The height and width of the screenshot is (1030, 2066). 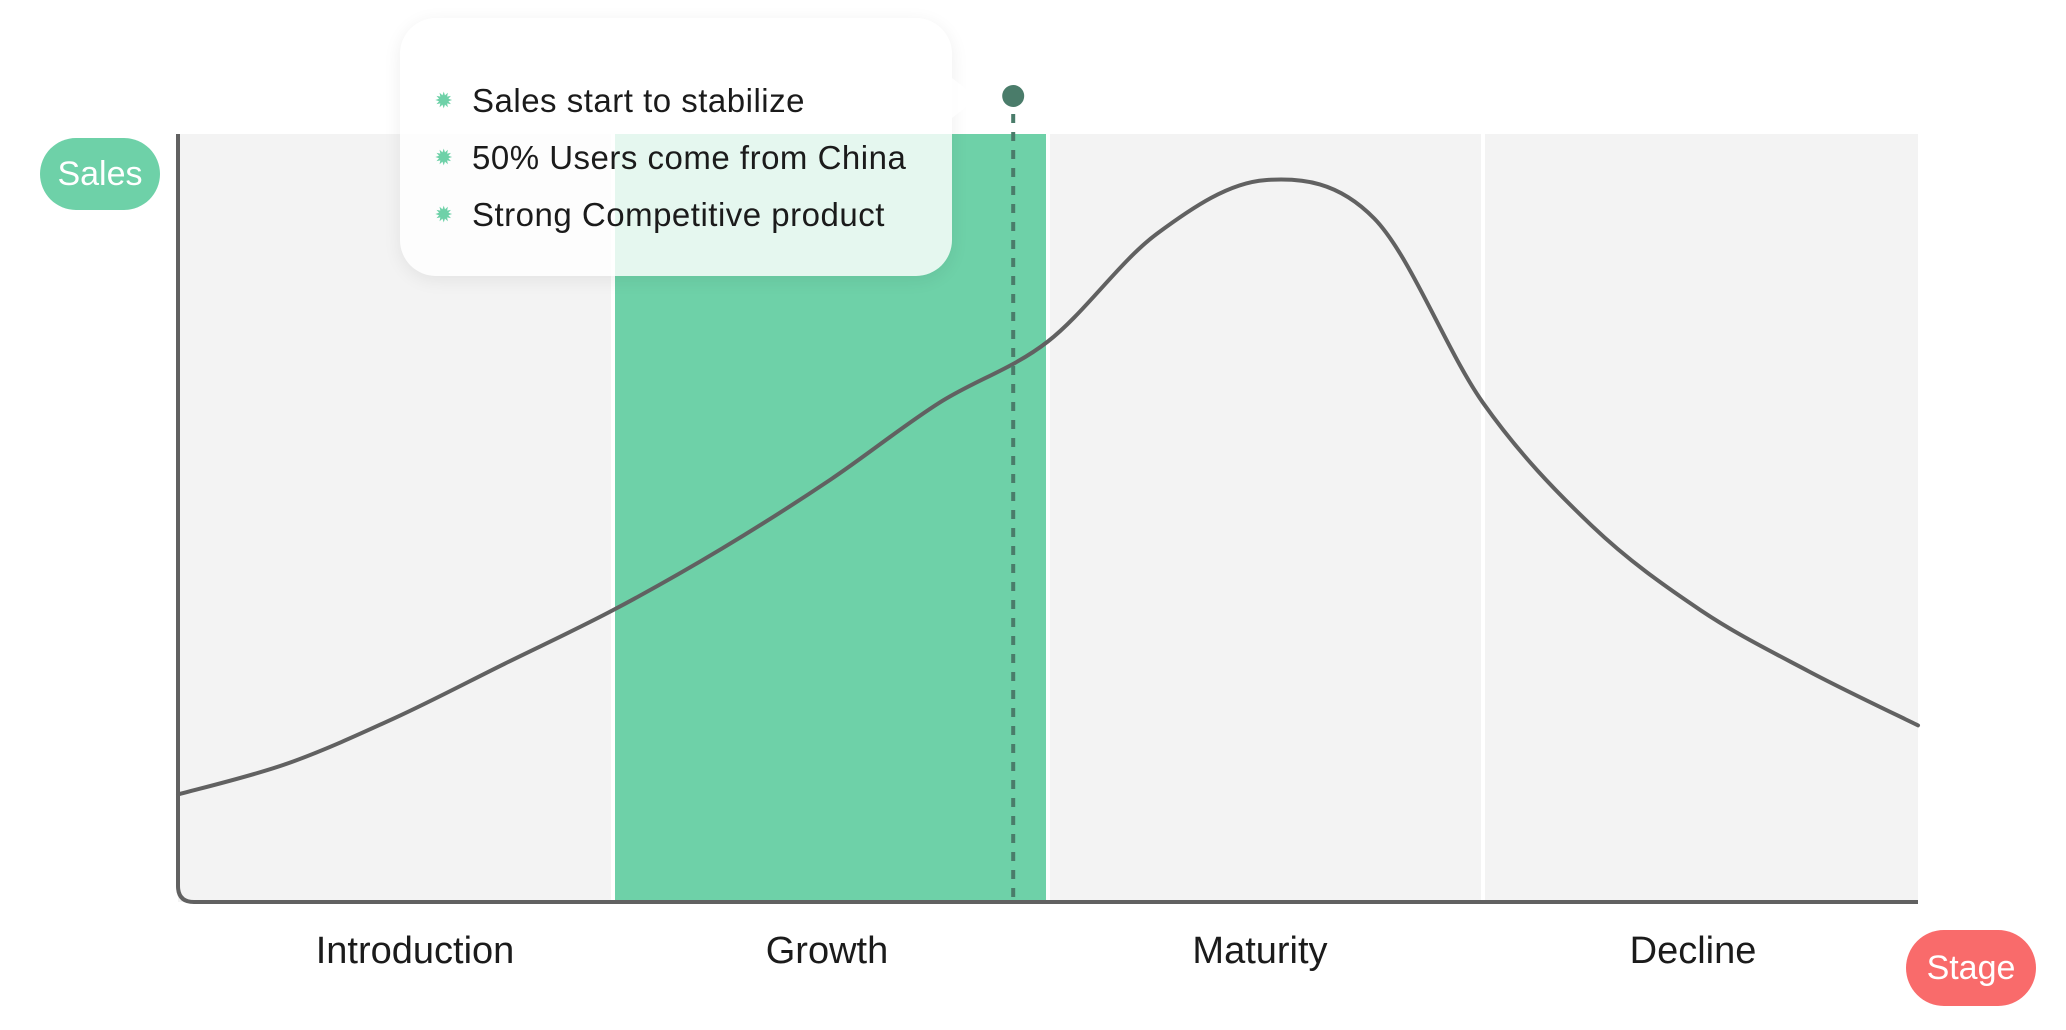 I want to click on tooltip-note-text: 50% Users come from China, so click(x=689, y=157).